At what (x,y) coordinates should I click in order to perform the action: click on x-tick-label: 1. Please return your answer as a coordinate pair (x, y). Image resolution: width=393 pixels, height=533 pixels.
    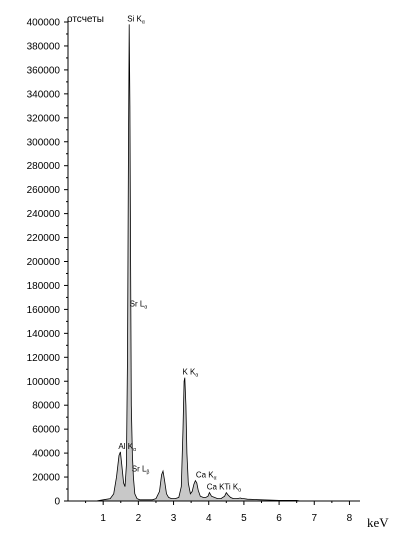
    Looking at the image, I should click on (103, 518).